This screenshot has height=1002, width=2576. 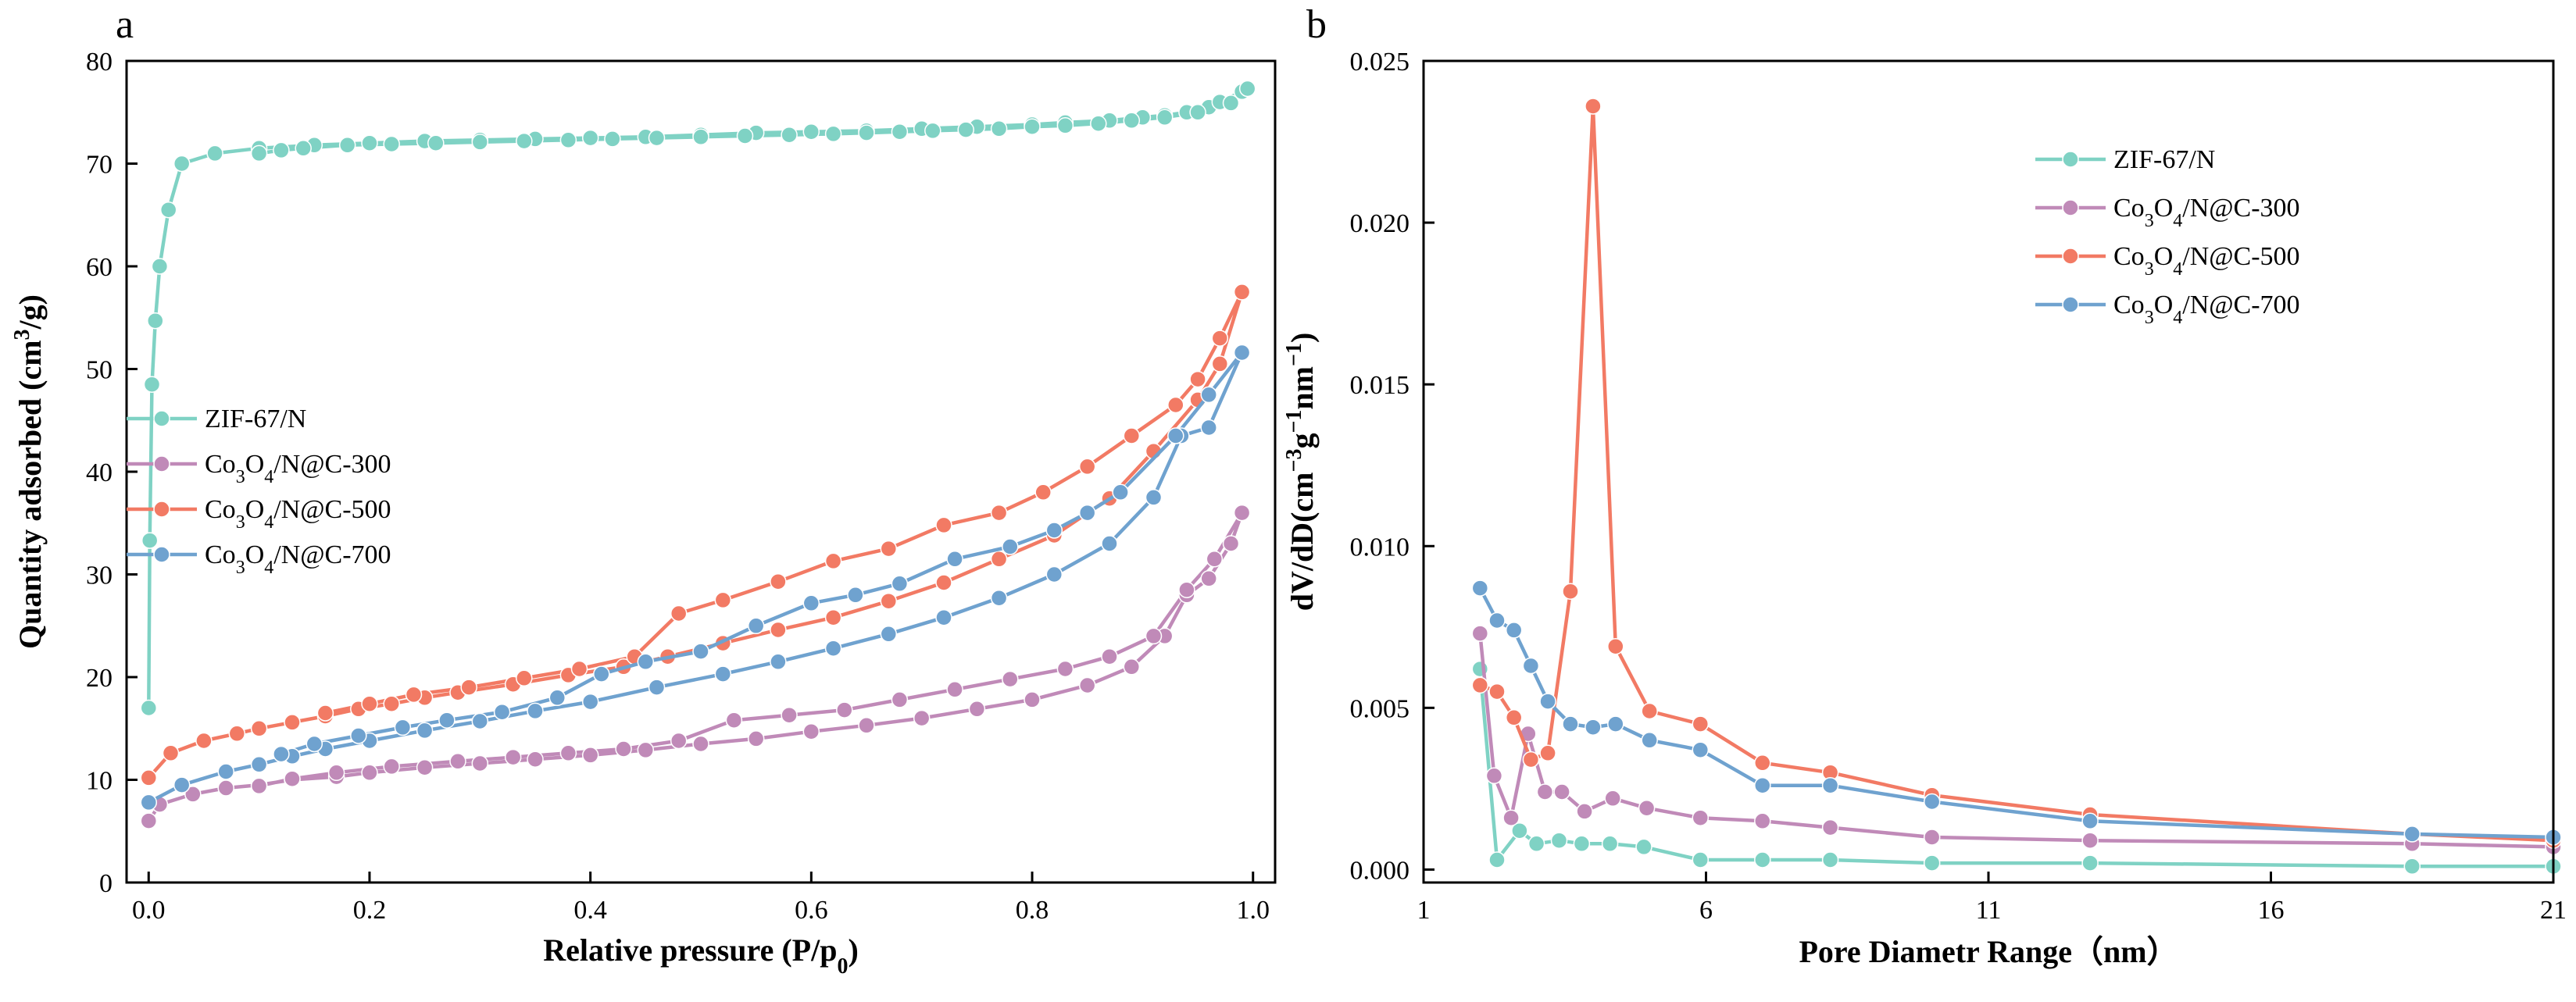 What do you see at coordinates (29, 471) in the screenshot?
I see `panel-a-y-axis-title: Quantity adsorbed (cm3/g)` at bounding box center [29, 471].